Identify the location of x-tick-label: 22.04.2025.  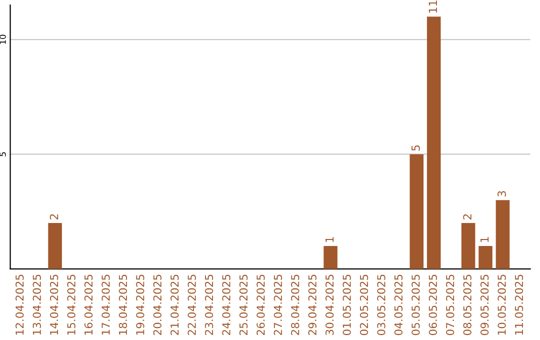
(192, 305).